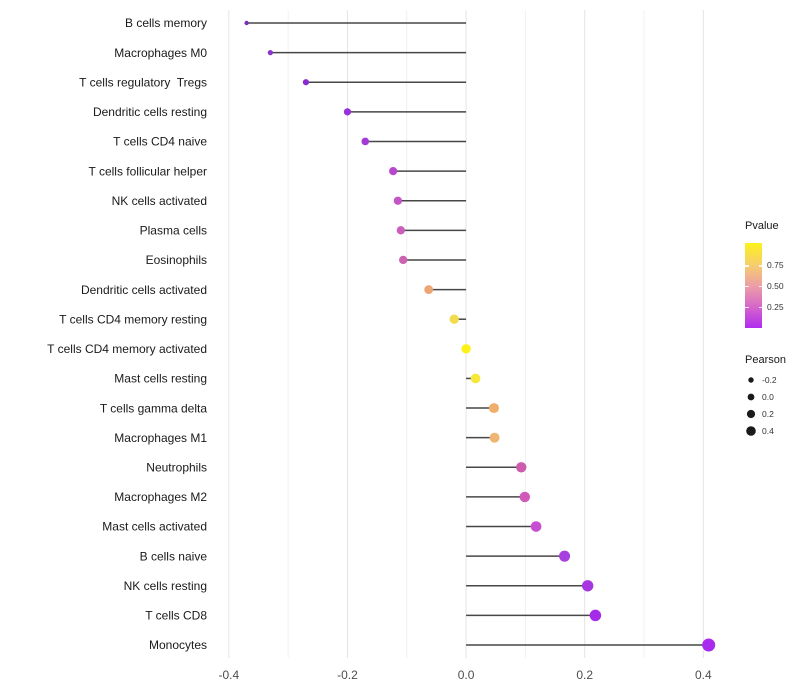 This screenshot has height=700, width=800. What do you see at coordinates (347, 675) in the screenshot?
I see `x-axis-tick-label: -0.2` at bounding box center [347, 675].